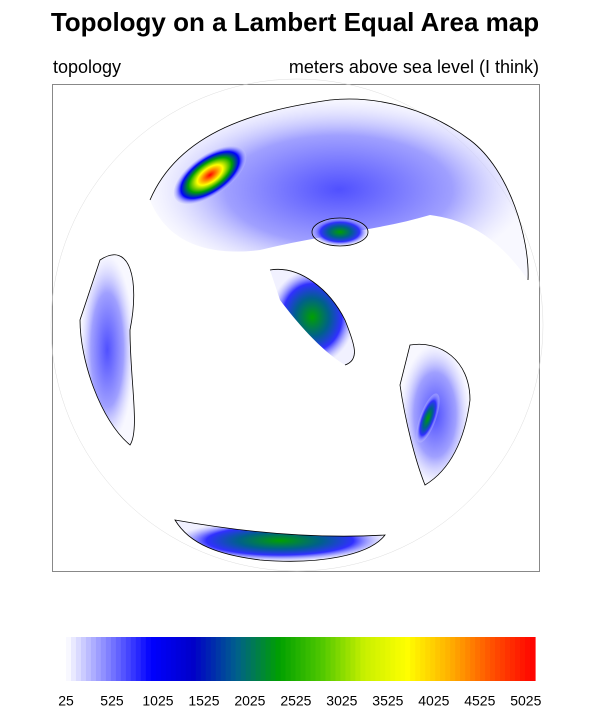 The width and height of the screenshot is (591, 721). I want to click on colorbar-tick-label: 2025, so click(249, 701).